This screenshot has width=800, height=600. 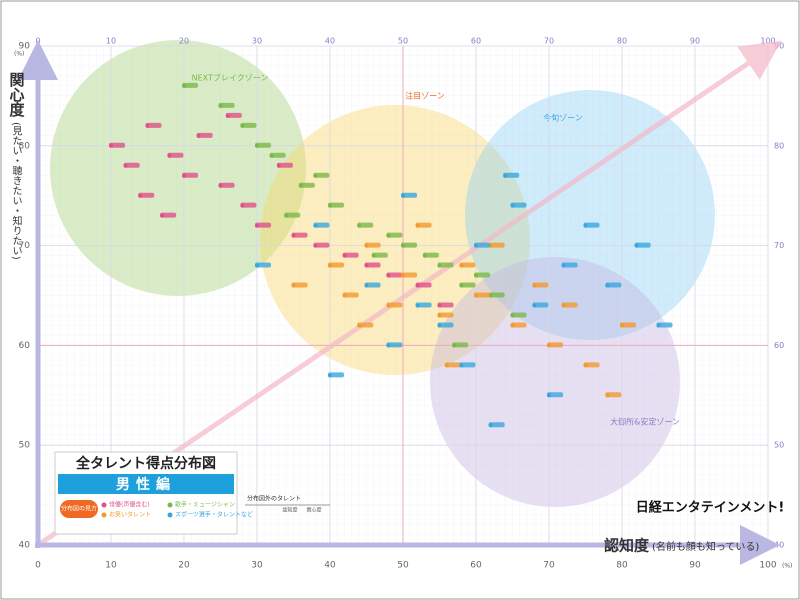 What do you see at coordinates (25, 146) in the screenshot?
I see `y-tick-label: 80` at bounding box center [25, 146].